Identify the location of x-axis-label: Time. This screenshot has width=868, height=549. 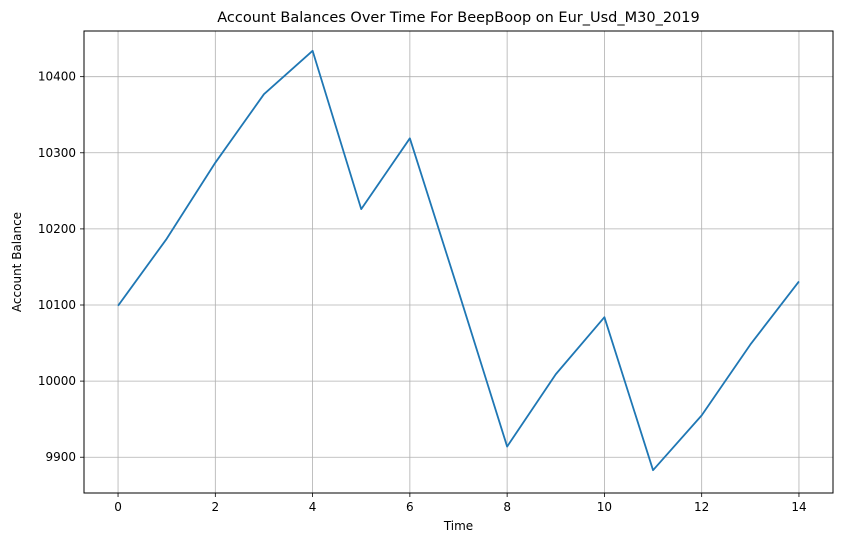
(458, 526).